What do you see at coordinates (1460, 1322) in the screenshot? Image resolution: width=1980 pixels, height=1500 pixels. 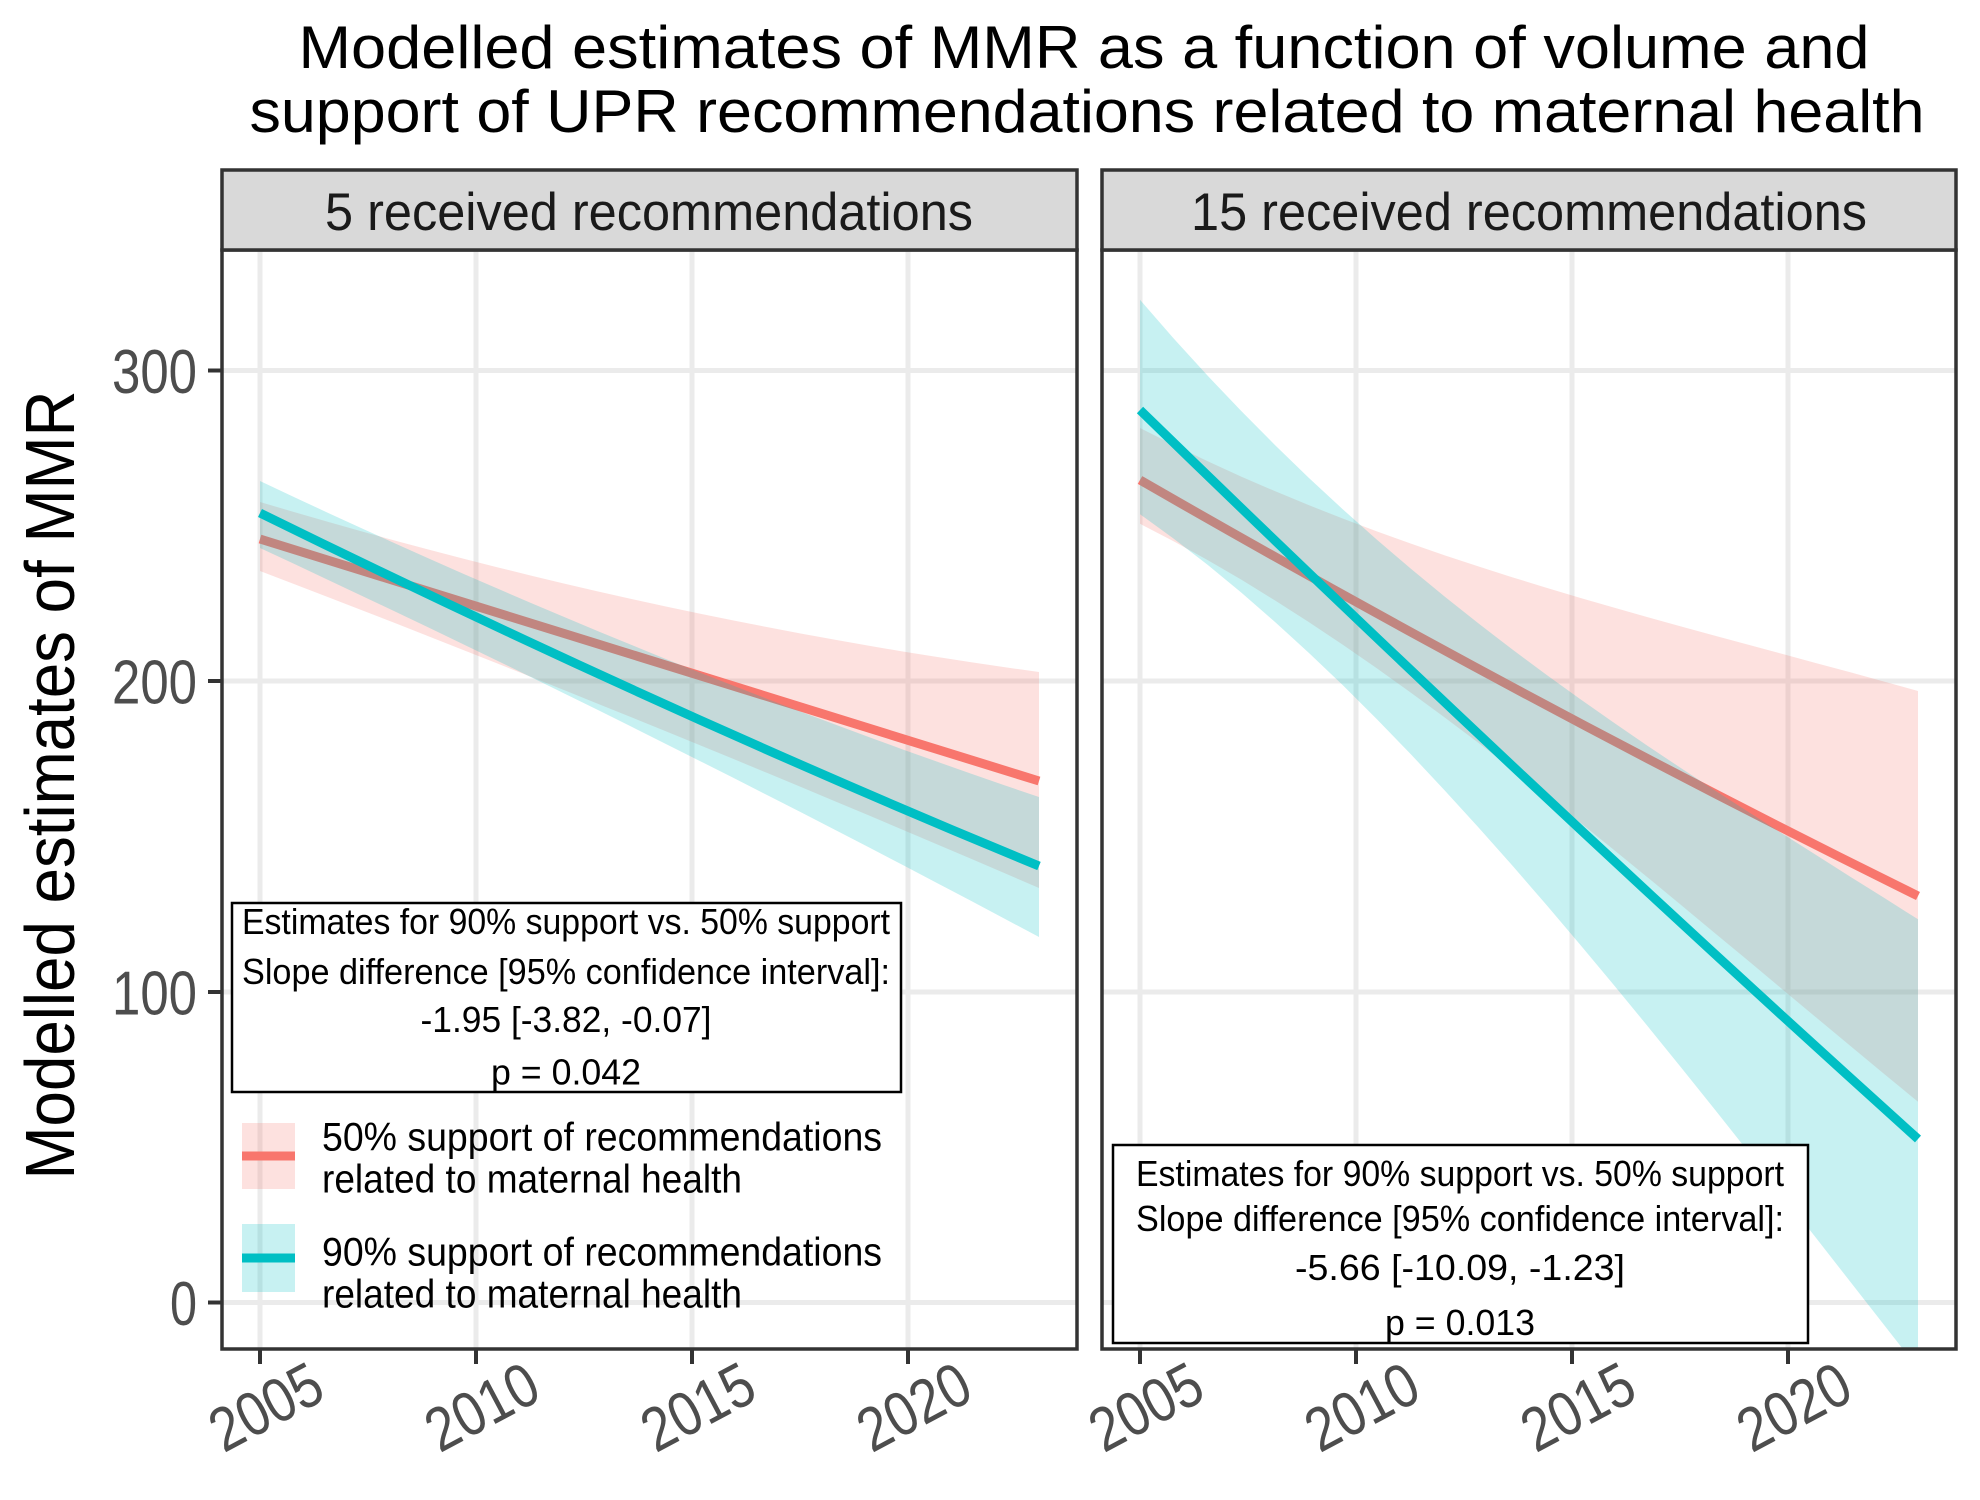 I see `svg-text: p = 0.013` at bounding box center [1460, 1322].